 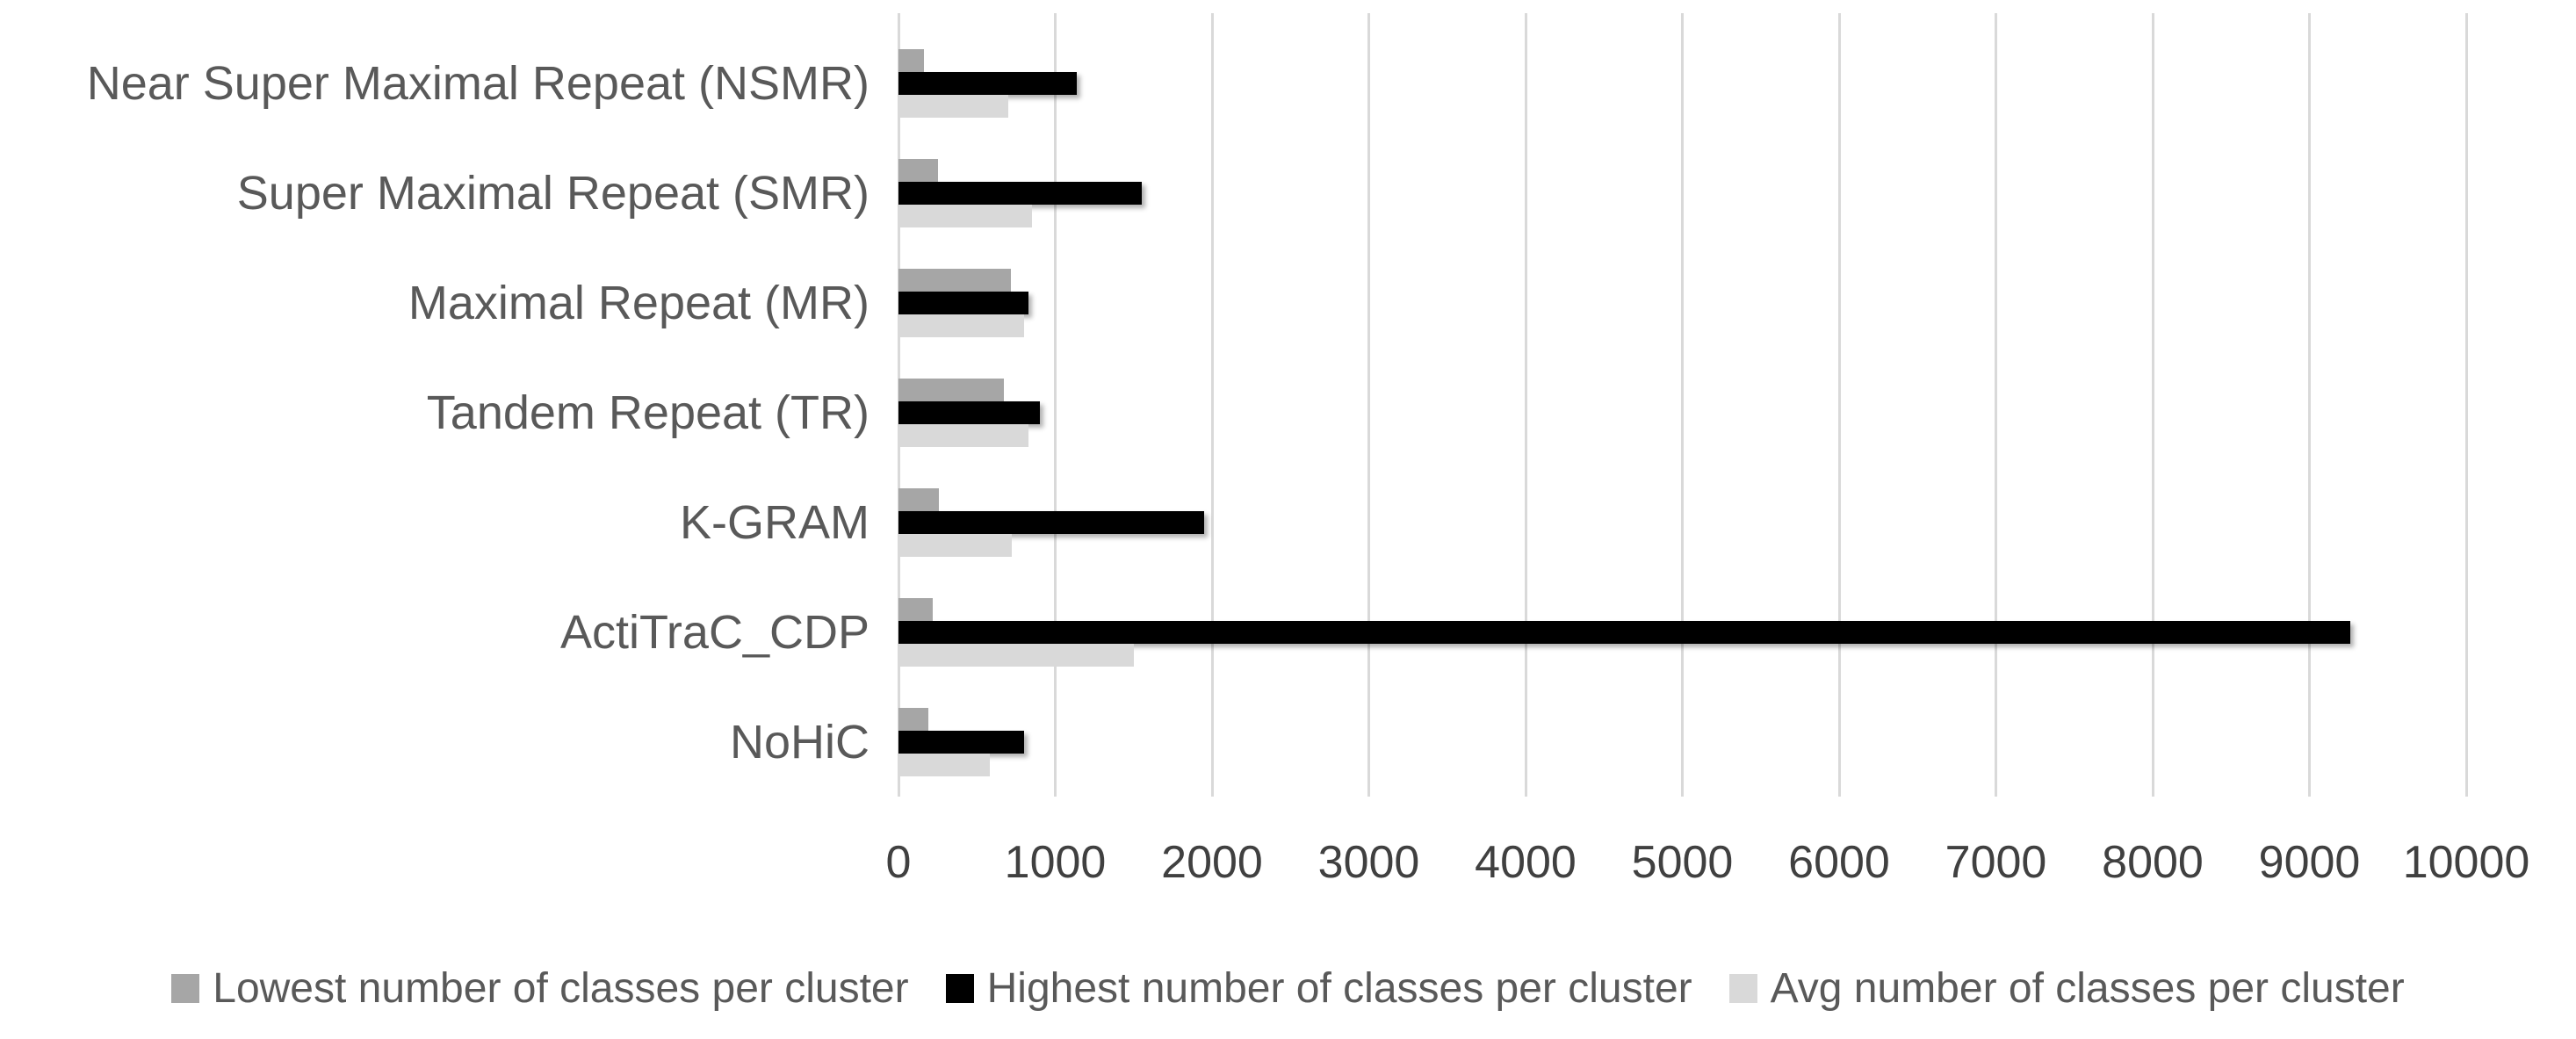 What do you see at coordinates (774, 522) in the screenshot?
I see `category-label: K-GRAM` at bounding box center [774, 522].